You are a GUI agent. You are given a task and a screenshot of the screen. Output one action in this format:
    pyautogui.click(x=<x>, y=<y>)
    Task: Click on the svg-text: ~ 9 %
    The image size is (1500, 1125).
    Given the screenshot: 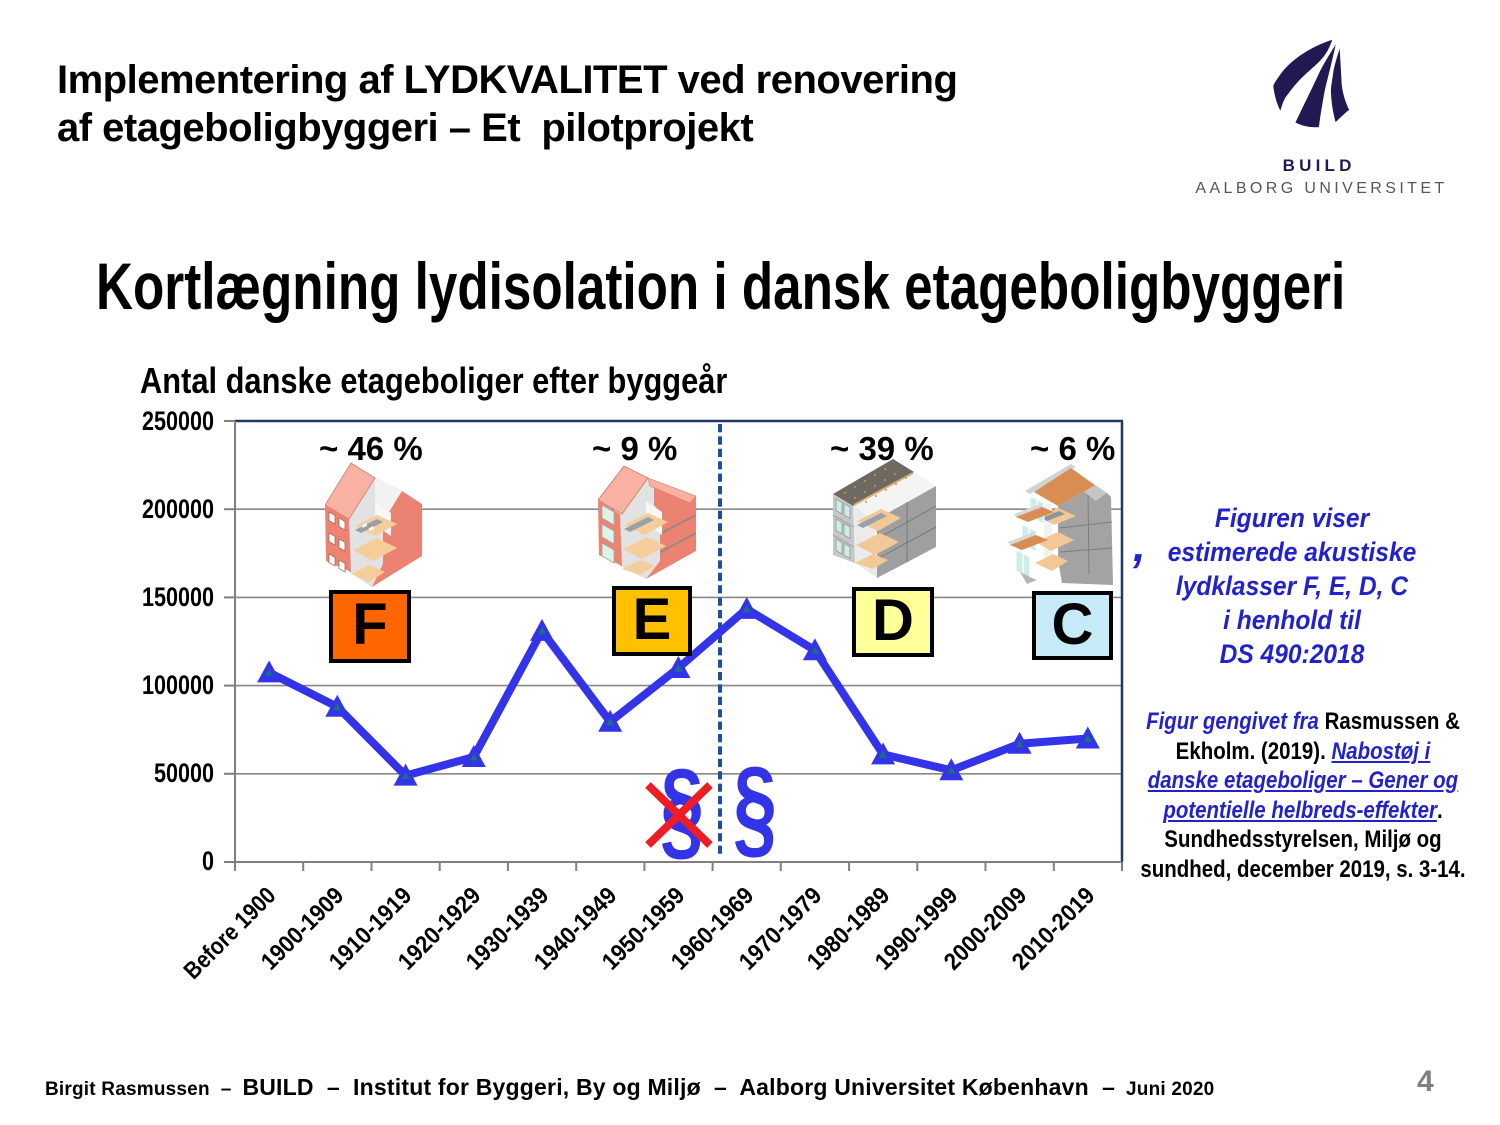 What is the action you would take?
    pyautogui.click(x=634, y=448)
    